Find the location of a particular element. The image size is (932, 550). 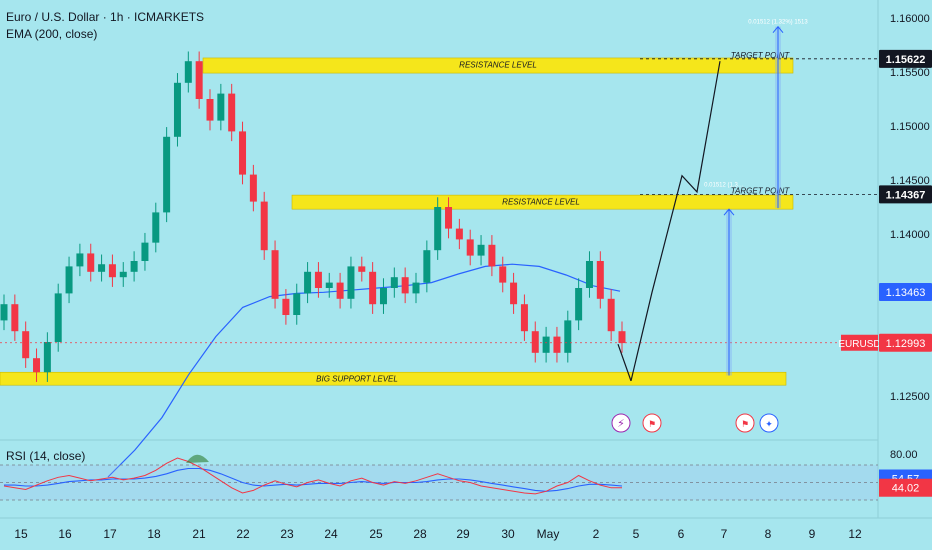

time-tick-label: 9 is located at coordinates (812, 534).